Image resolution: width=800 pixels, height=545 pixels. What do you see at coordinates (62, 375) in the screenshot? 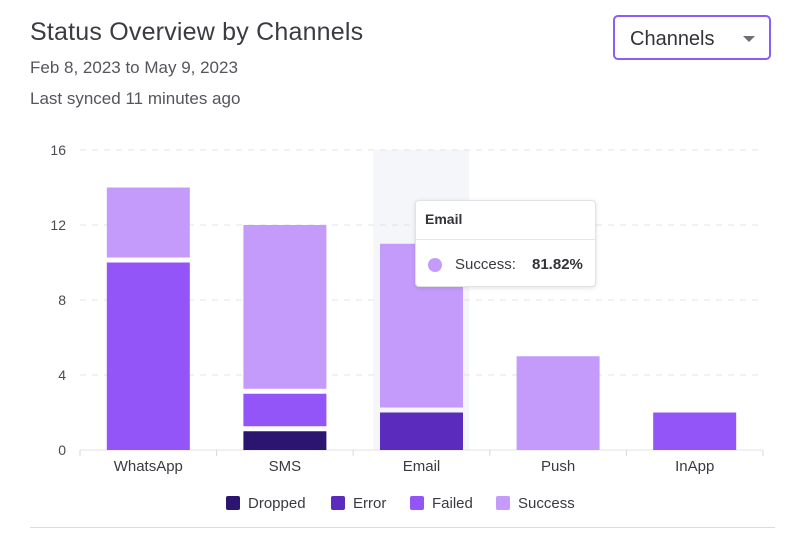
I see `y-tick-label: 4` at bounding box center [62, 375].